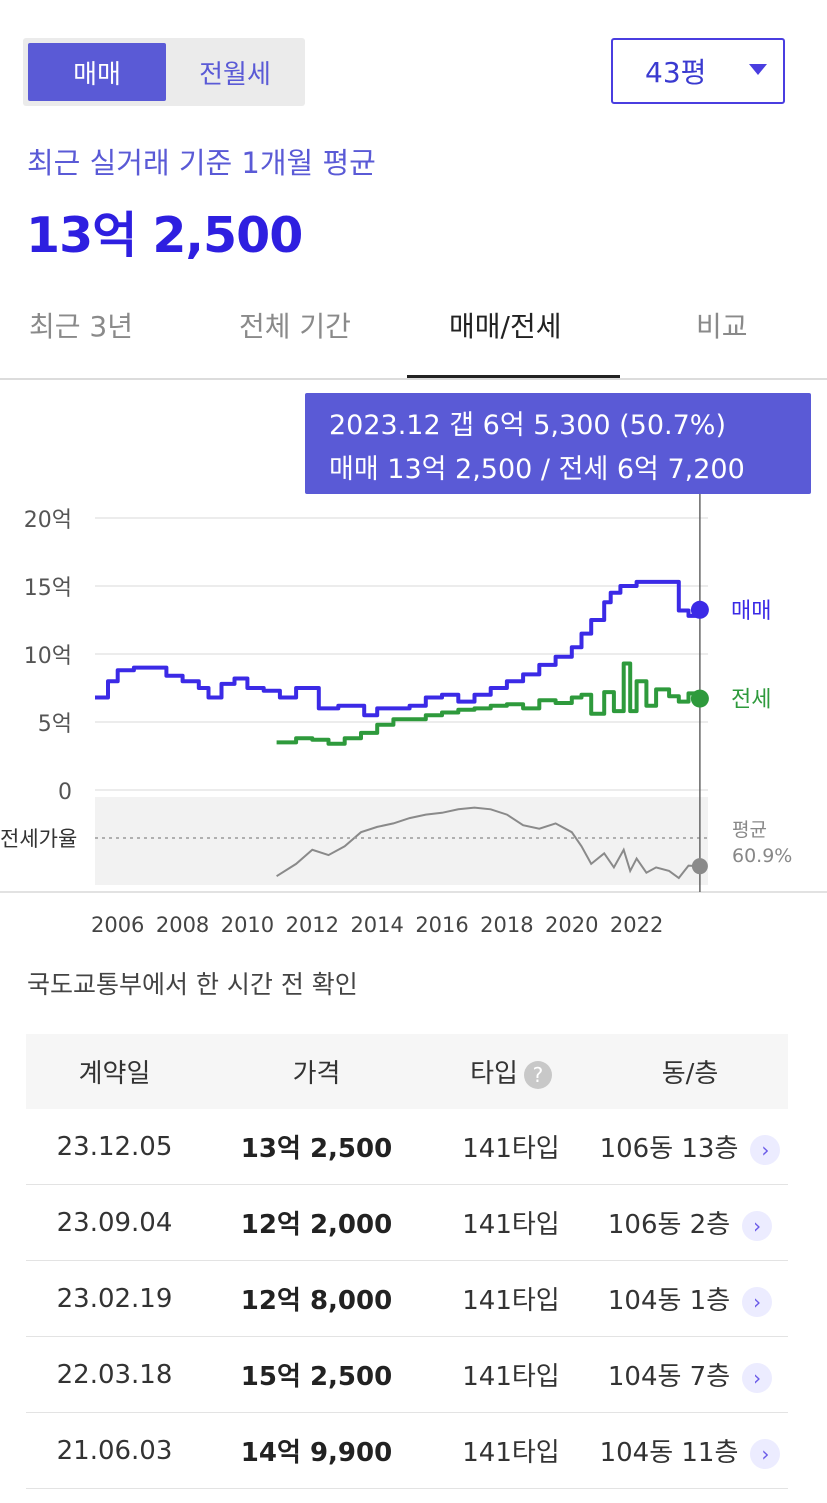 This screenshot has height=1503, width=827. What do you see at coordinates (699, 609) in the screenshot?
I see `sale-end-marker` at bounding box center [699, 609].